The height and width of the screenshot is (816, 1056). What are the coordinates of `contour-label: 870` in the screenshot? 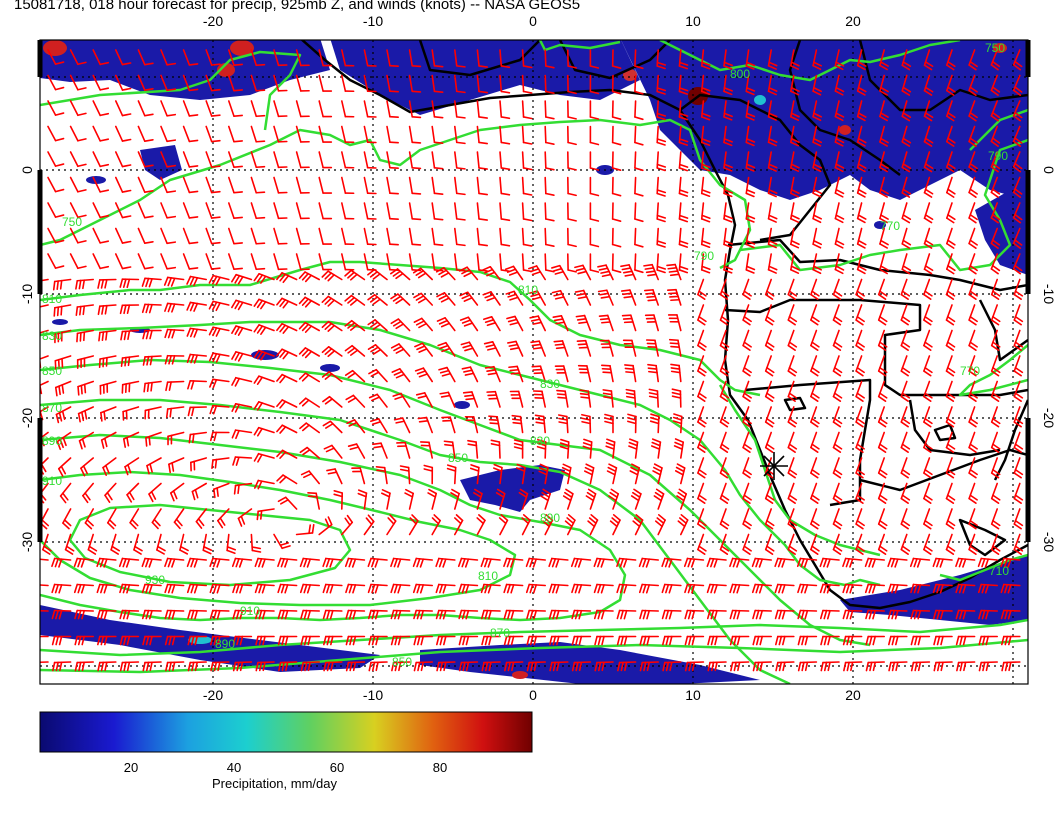 It's located at (500, 633).